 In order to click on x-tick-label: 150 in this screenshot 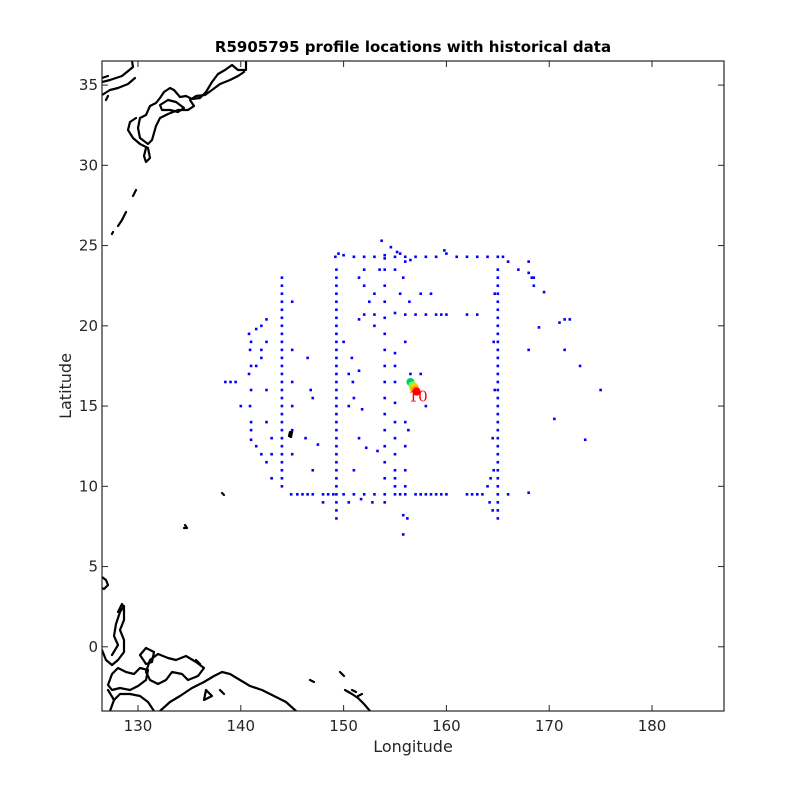, I will do `click(343, 726)`.